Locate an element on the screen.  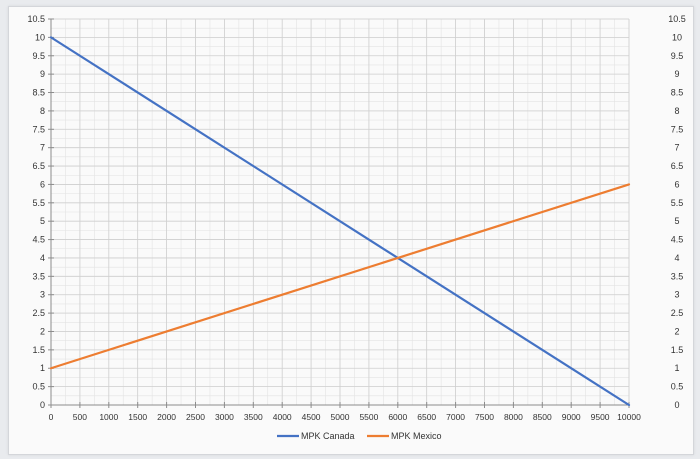
y-tick-label-right: 0.5 is located at coordinates (677, 387).